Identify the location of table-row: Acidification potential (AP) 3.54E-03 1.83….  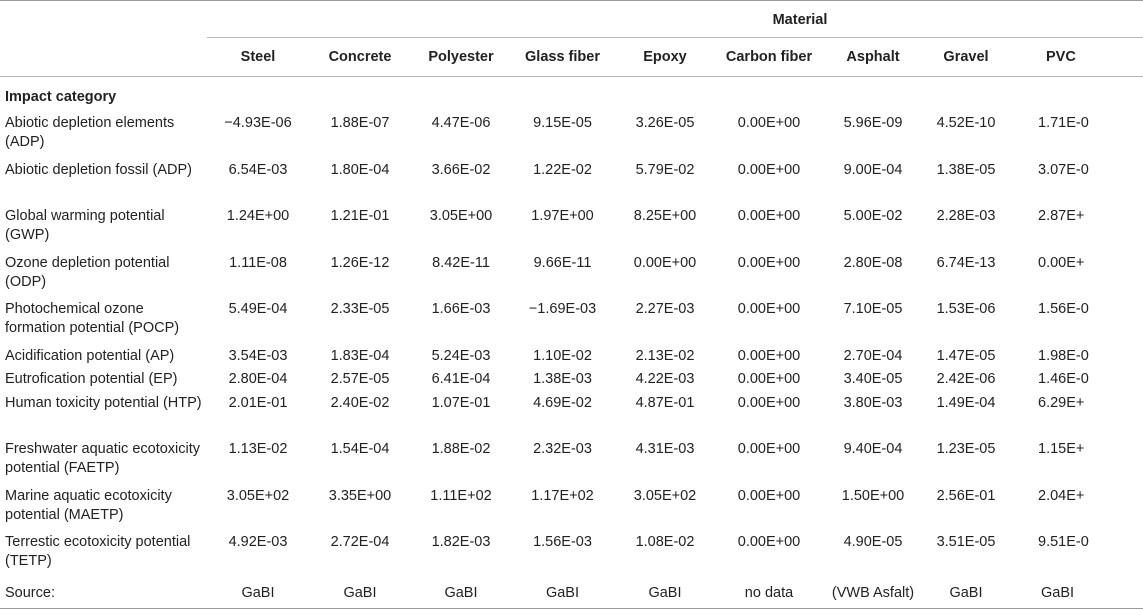
(571, 358).